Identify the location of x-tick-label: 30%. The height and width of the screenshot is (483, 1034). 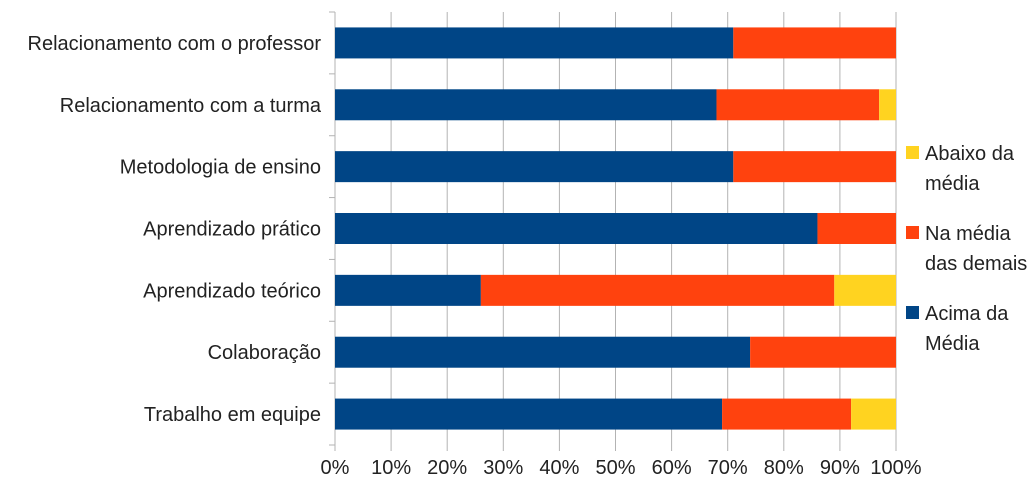
(503, 468).